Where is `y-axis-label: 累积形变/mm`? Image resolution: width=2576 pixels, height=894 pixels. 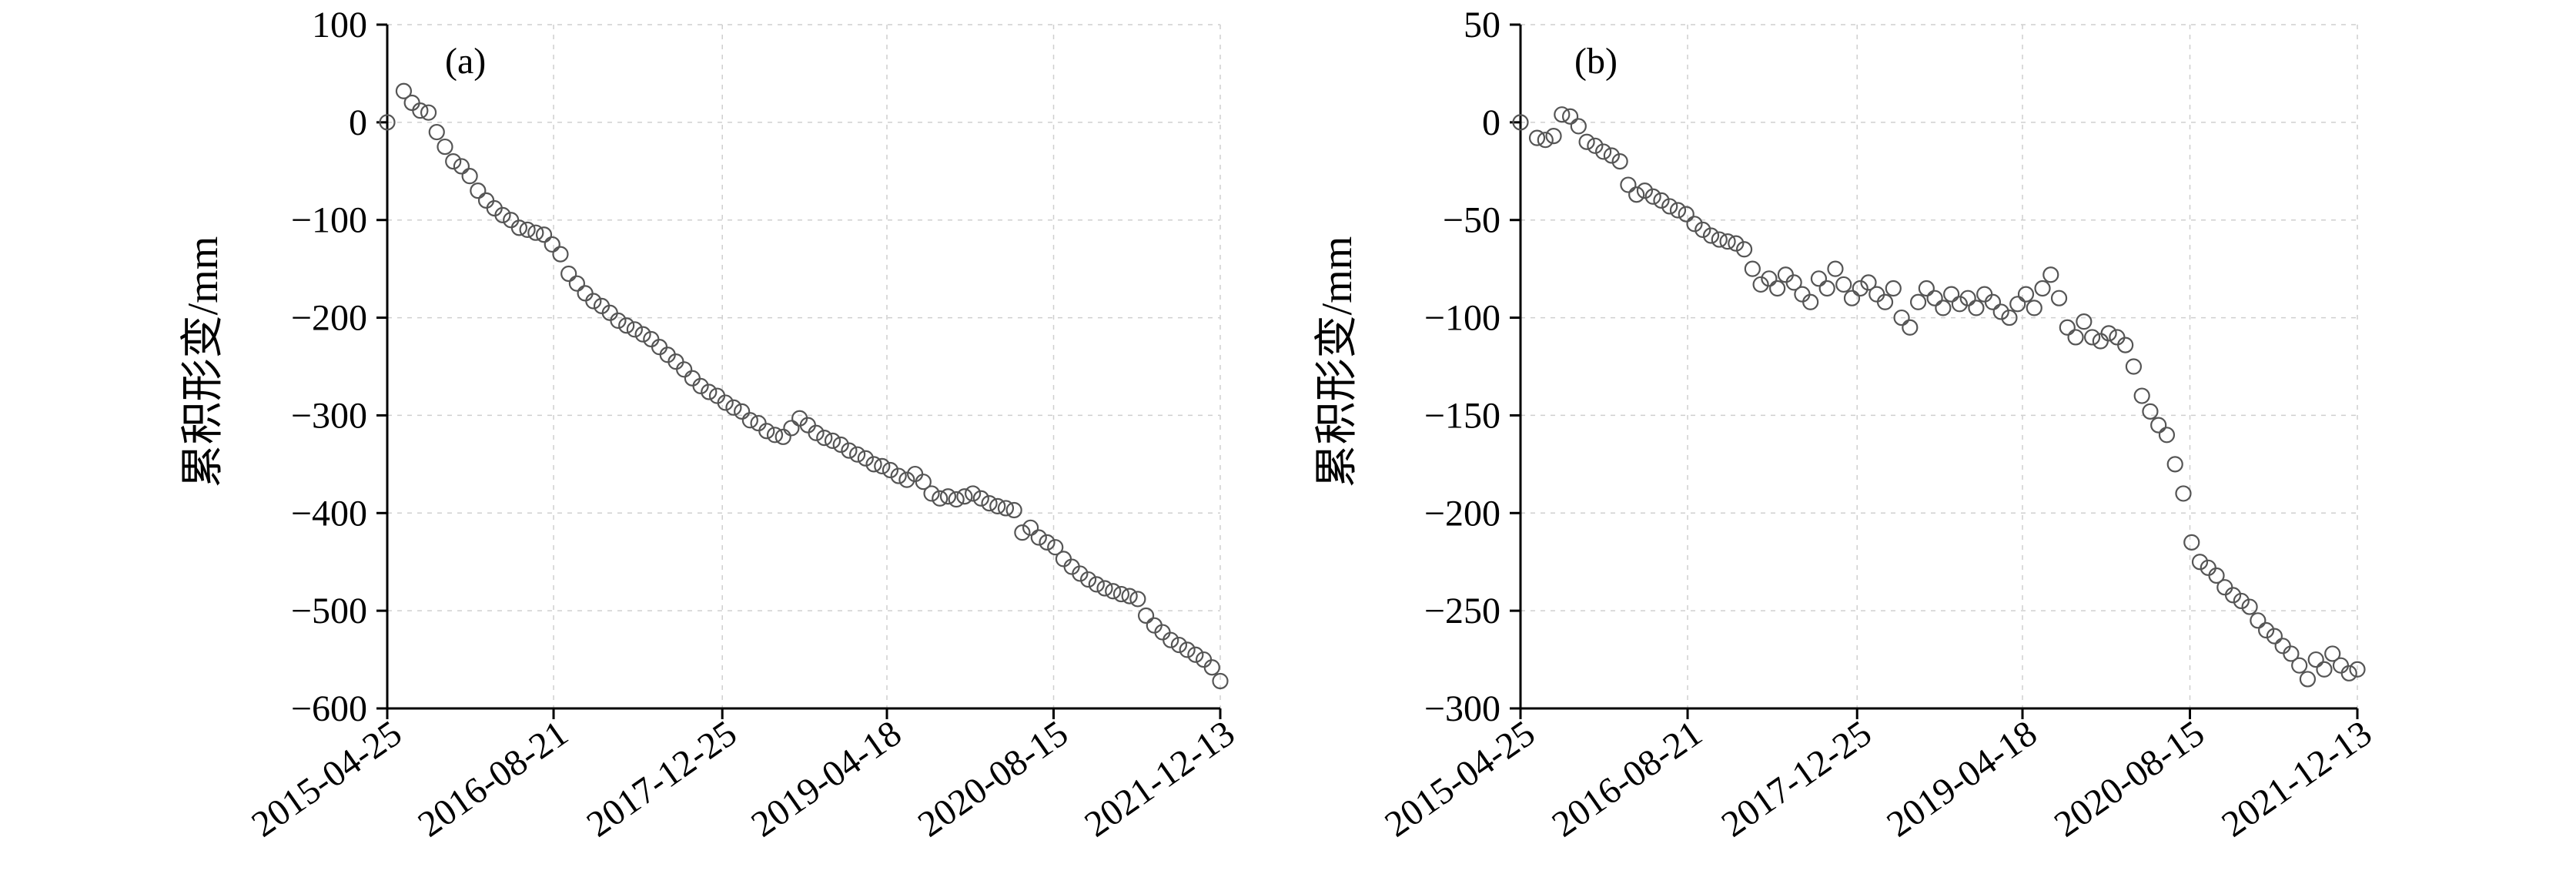 y-axis-label: 累积形变/mm is located at coordinates (203, 362).